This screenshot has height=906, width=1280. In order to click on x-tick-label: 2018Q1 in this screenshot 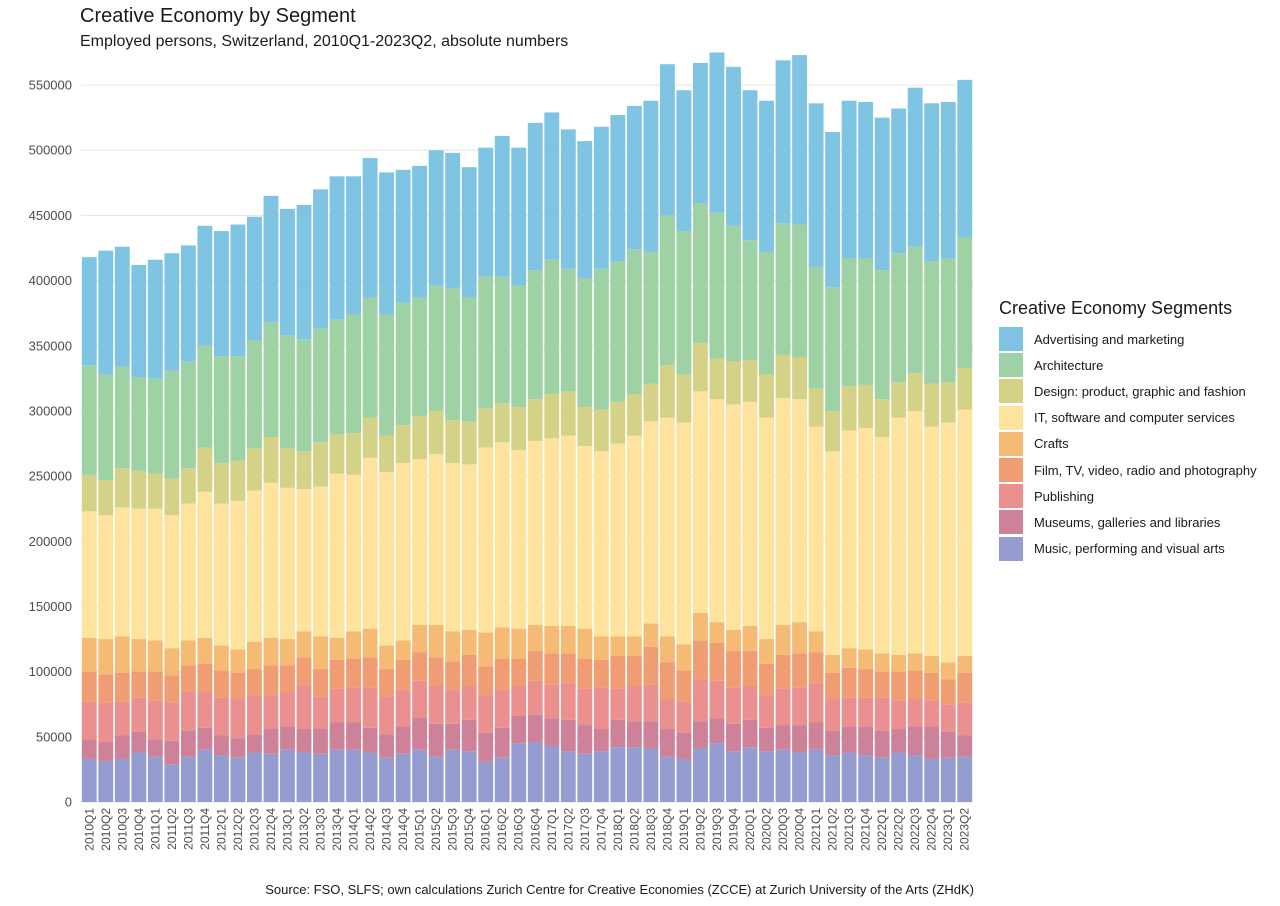, I will do `click(618, 829)`.